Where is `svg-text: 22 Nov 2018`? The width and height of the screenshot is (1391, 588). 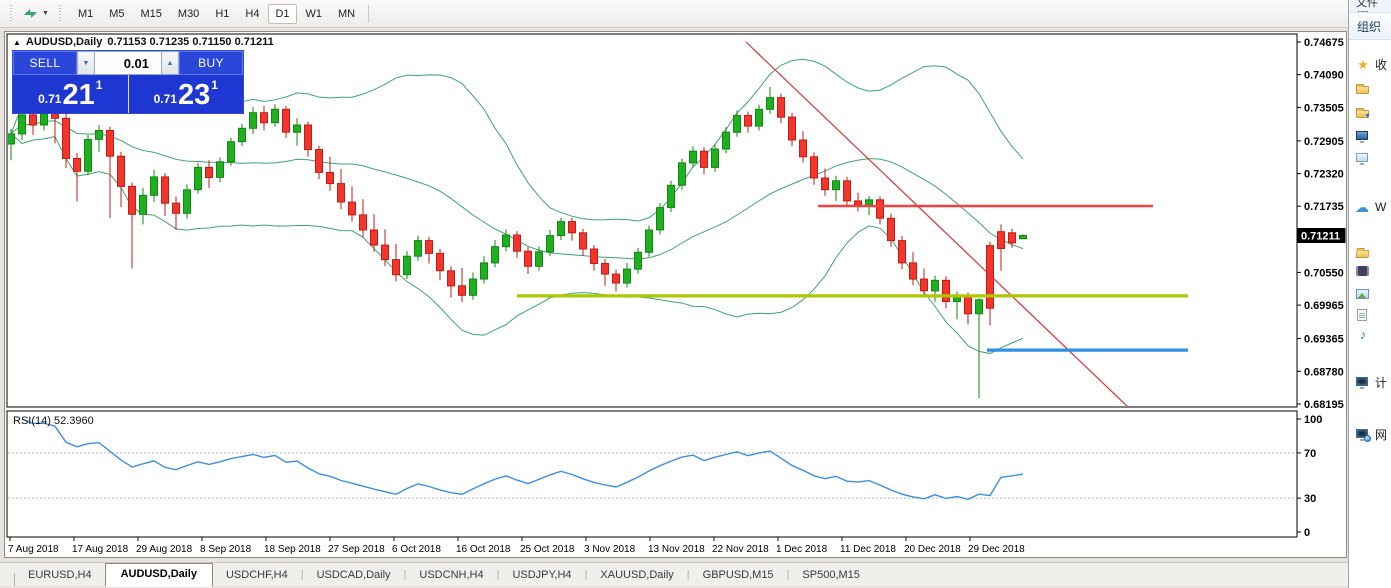
svg-text: 22 Nov 2018 is located at coordinates (740, 549).